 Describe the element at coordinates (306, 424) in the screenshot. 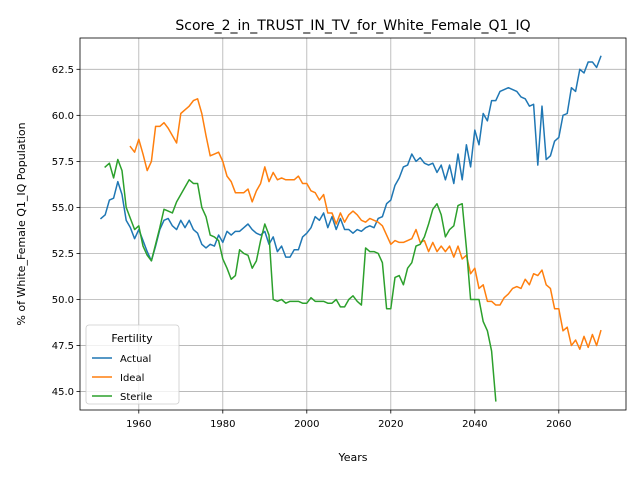

I see `x-tick-label: 2000` at that location.